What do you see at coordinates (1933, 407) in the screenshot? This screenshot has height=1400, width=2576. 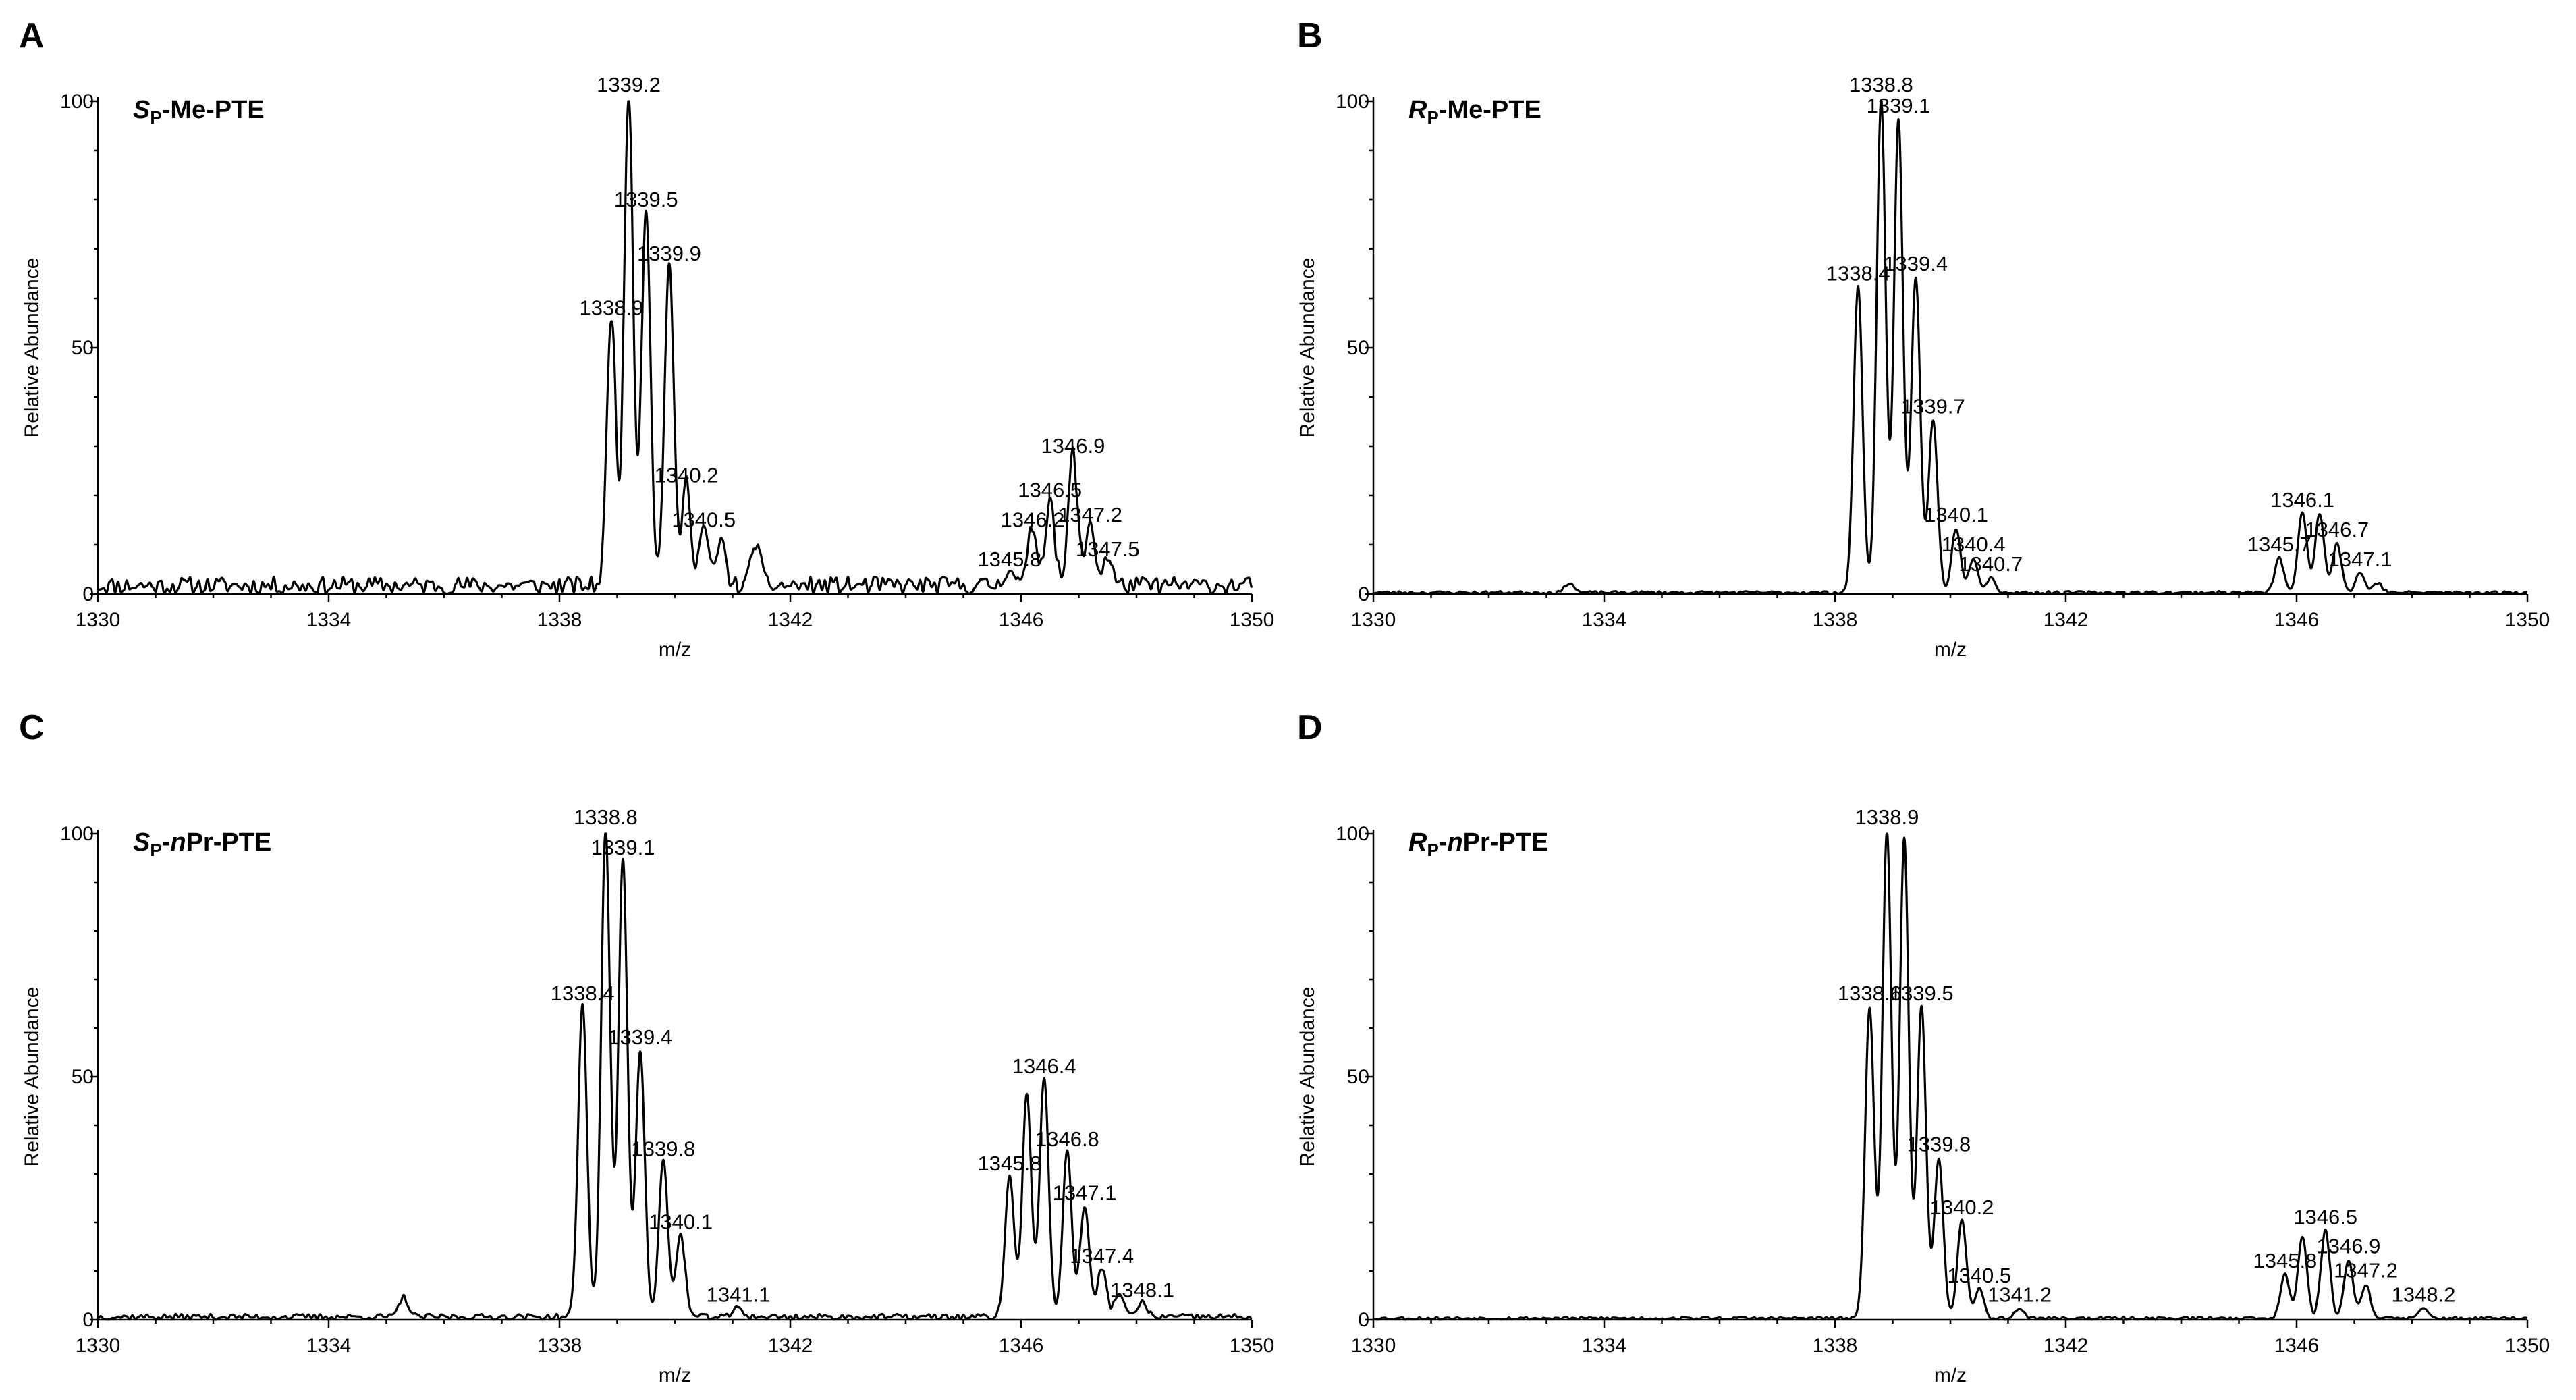 I see `peak-label: 1339.7` at bounding box center [1933, 407].